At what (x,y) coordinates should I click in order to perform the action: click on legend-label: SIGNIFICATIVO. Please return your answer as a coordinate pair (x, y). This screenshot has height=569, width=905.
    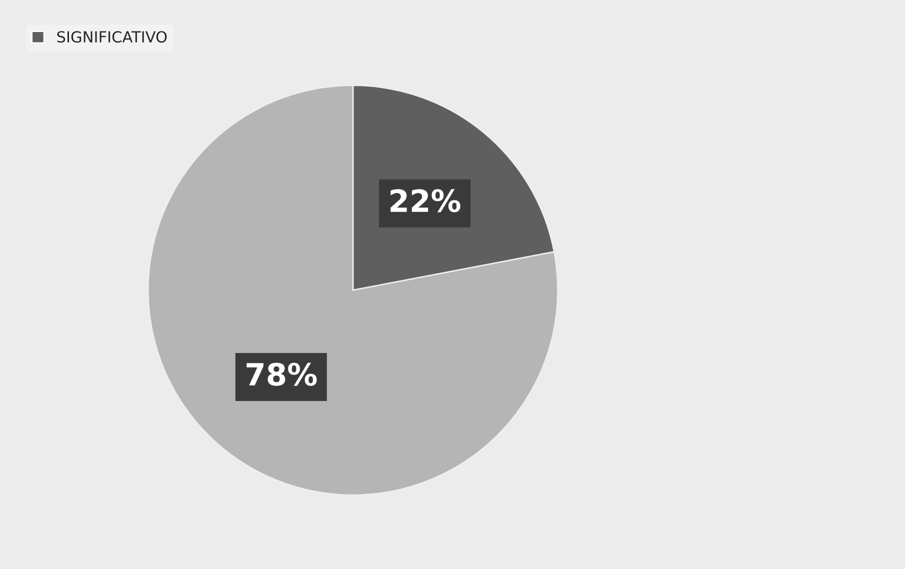
    Looking at the image, I should click on (112, 37).